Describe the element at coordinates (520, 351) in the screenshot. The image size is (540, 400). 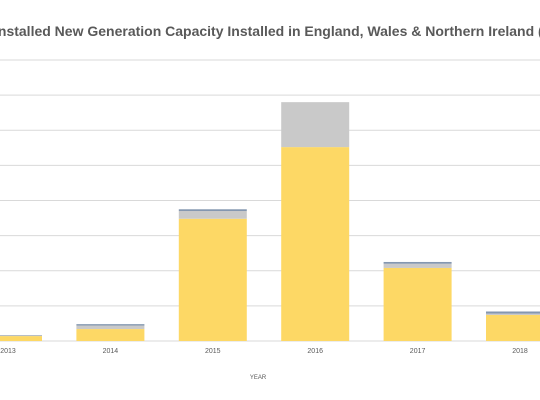
I see `x-tick-label-2018: 2018` at that location.